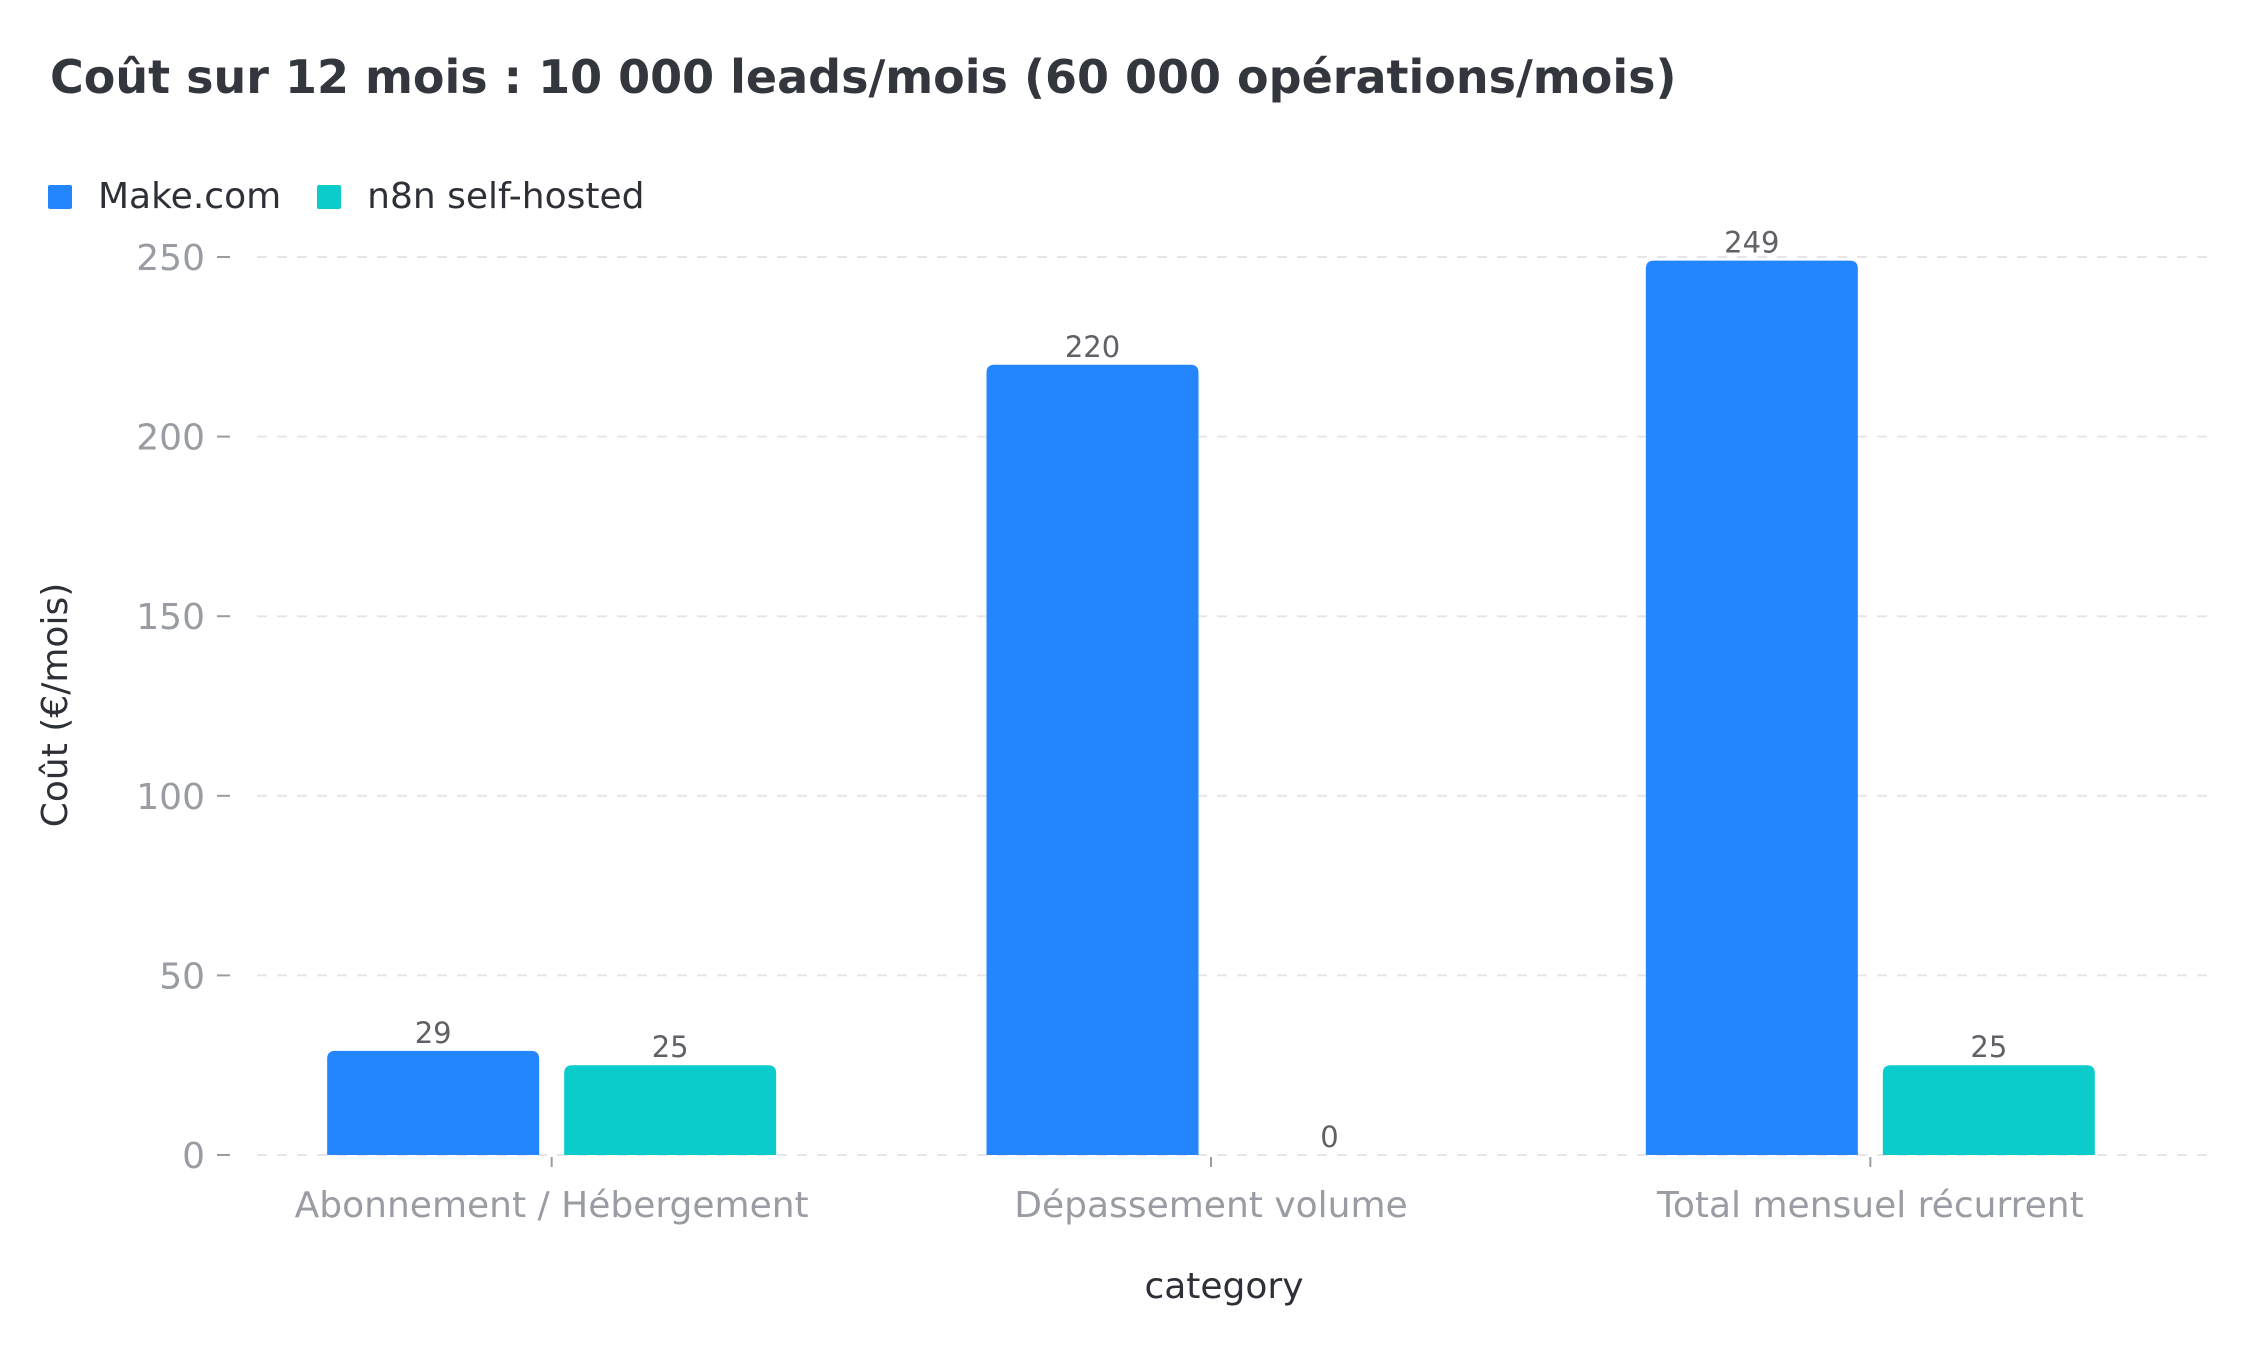  I want to click on legend-swatch-n8n, so click(329, 196).